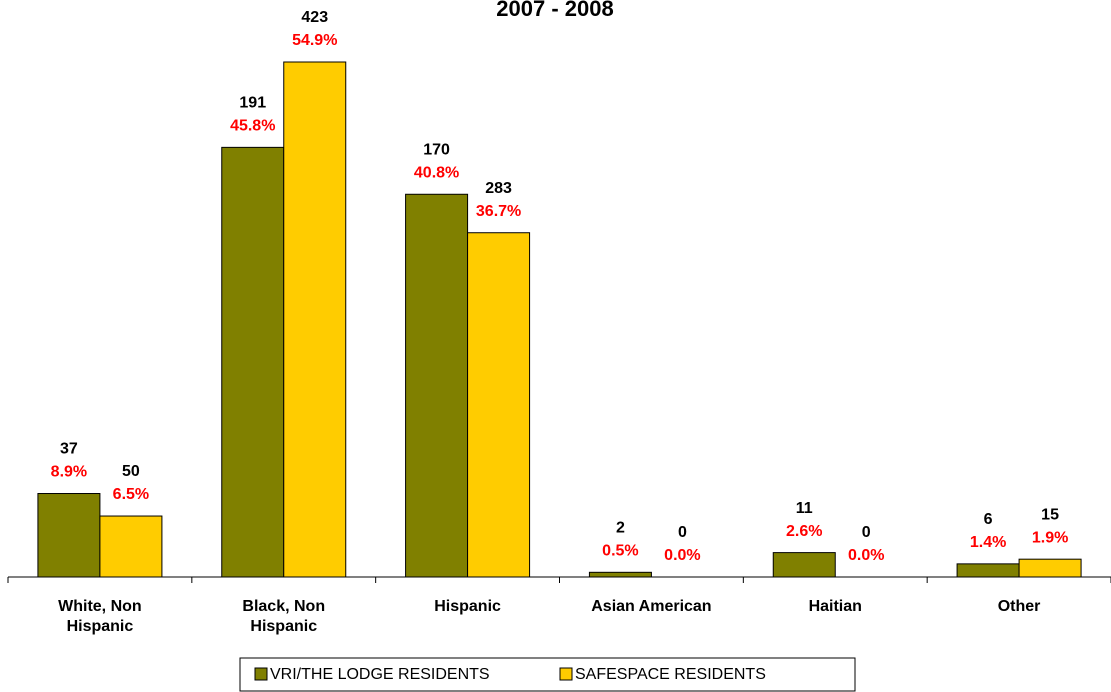  I want to click on x-tick-label: Hispanic, so click(467, 606).